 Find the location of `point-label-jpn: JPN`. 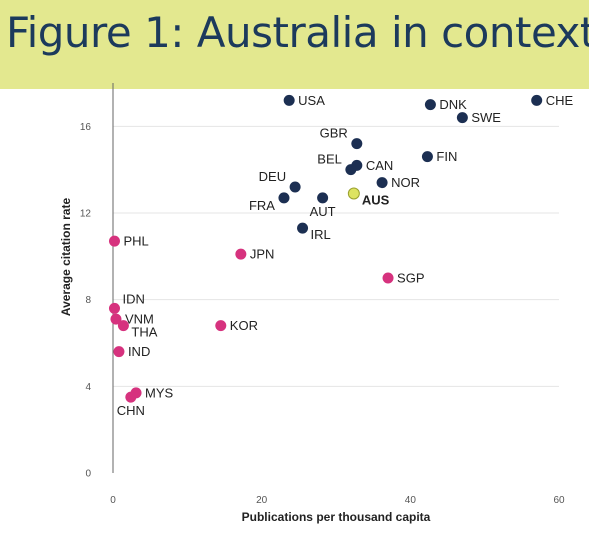

point-label-jpn: JPN is located at coordinates (262, 254).